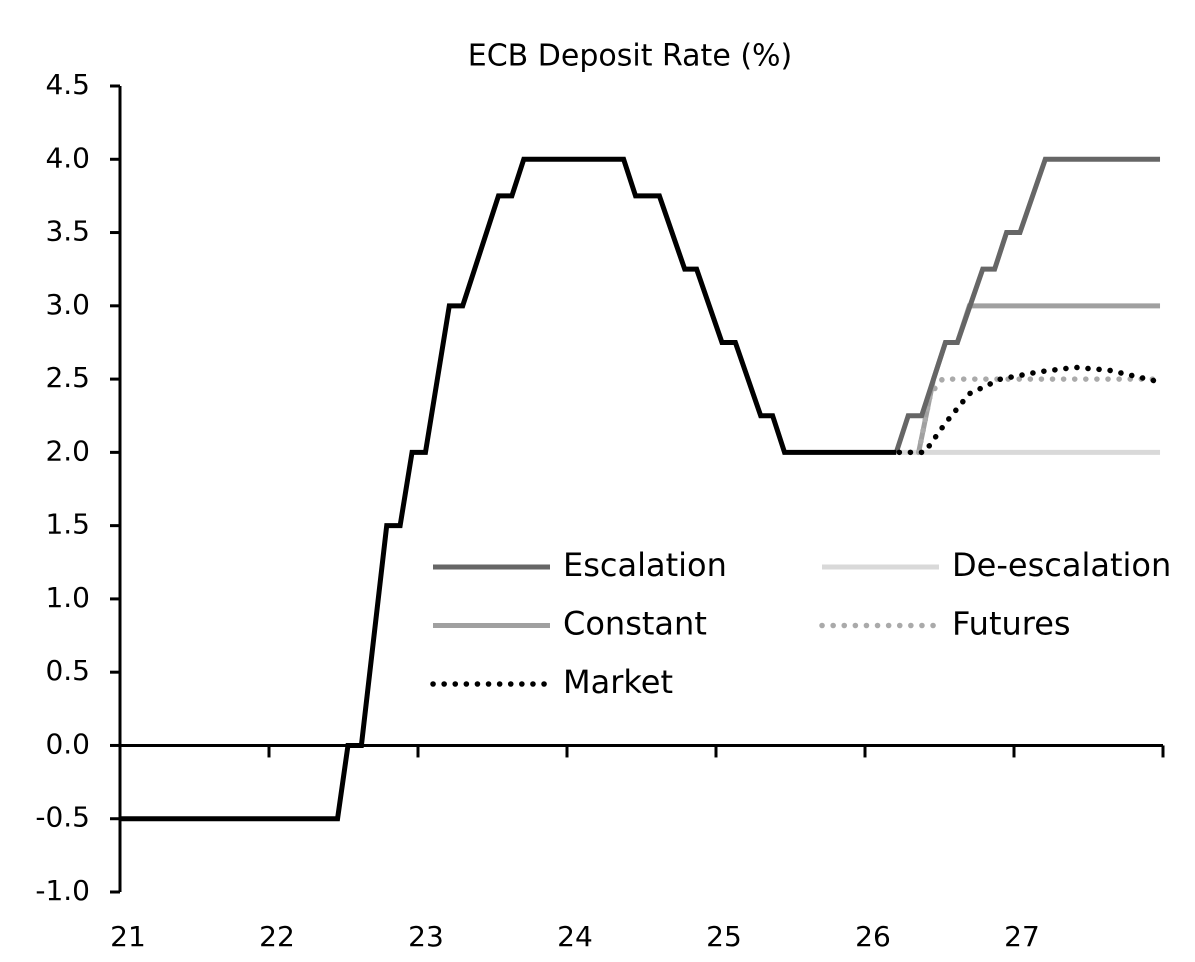  Describe the element at coordinates (67, 743) in the screenshot. I see `y-tick-label: 0.0` at that location.